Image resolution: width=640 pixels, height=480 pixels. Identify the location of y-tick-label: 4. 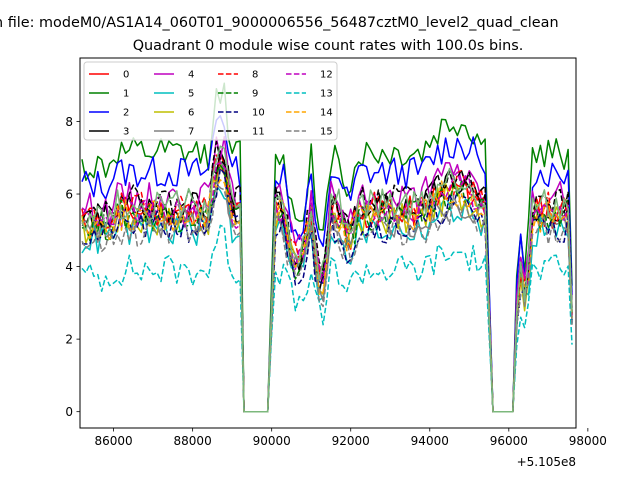
(69, 267).